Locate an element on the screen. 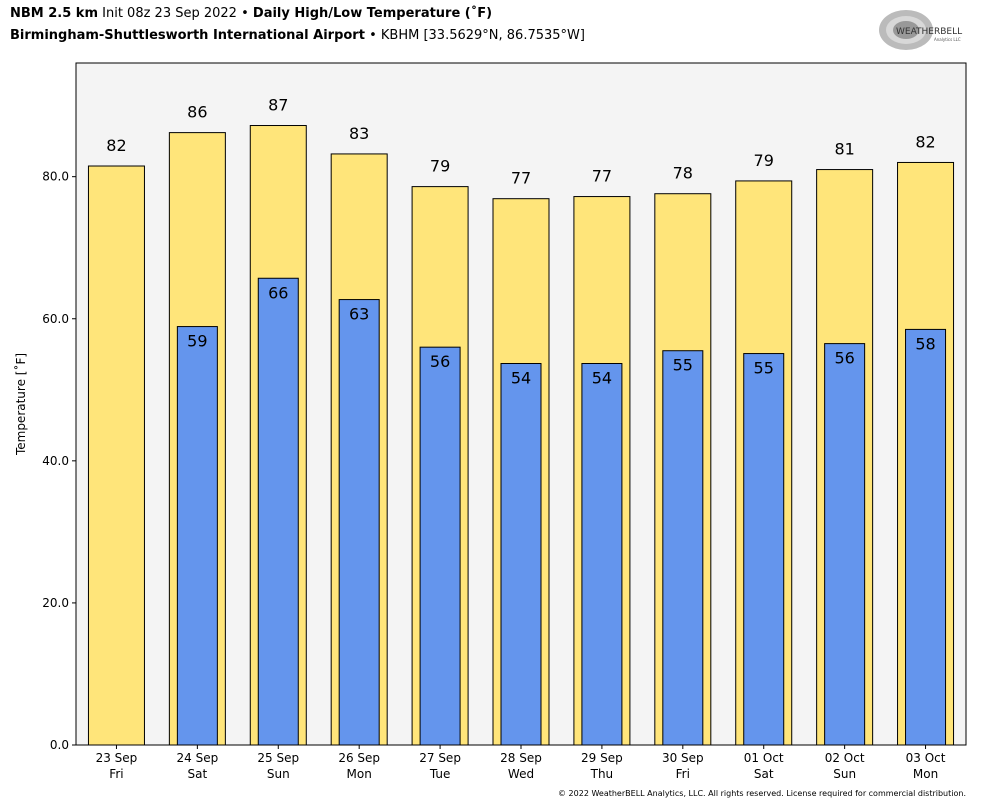 This screenshot has height=808, width=984. x-tick-day: Tue is located at coordinates (440, 774).